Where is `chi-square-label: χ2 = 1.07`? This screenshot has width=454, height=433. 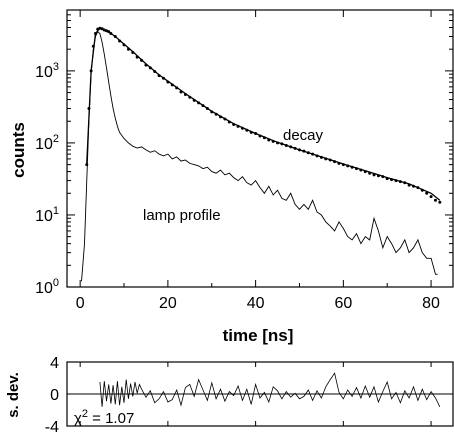
chi-square-label: χ2 = 1.07 is located at coordinates (104, 417).